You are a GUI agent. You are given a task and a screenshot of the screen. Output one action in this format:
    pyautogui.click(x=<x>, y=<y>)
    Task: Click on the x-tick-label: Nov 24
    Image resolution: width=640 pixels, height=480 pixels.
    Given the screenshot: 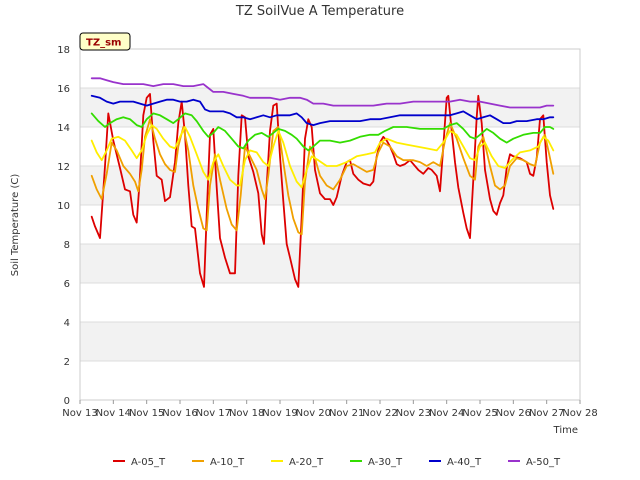 What is the action you would take?
    pyautogui.click(x=446, y=413)
    